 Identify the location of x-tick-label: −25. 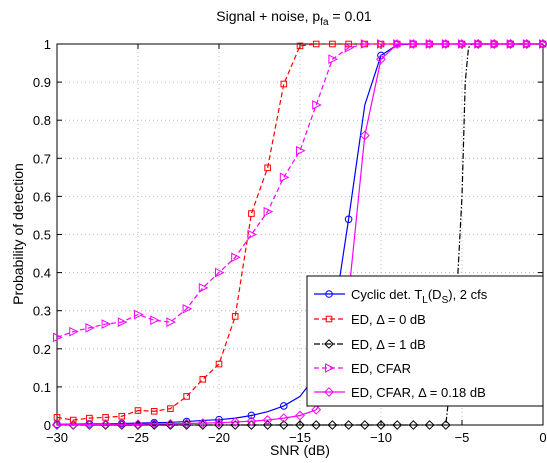
(138, 437).